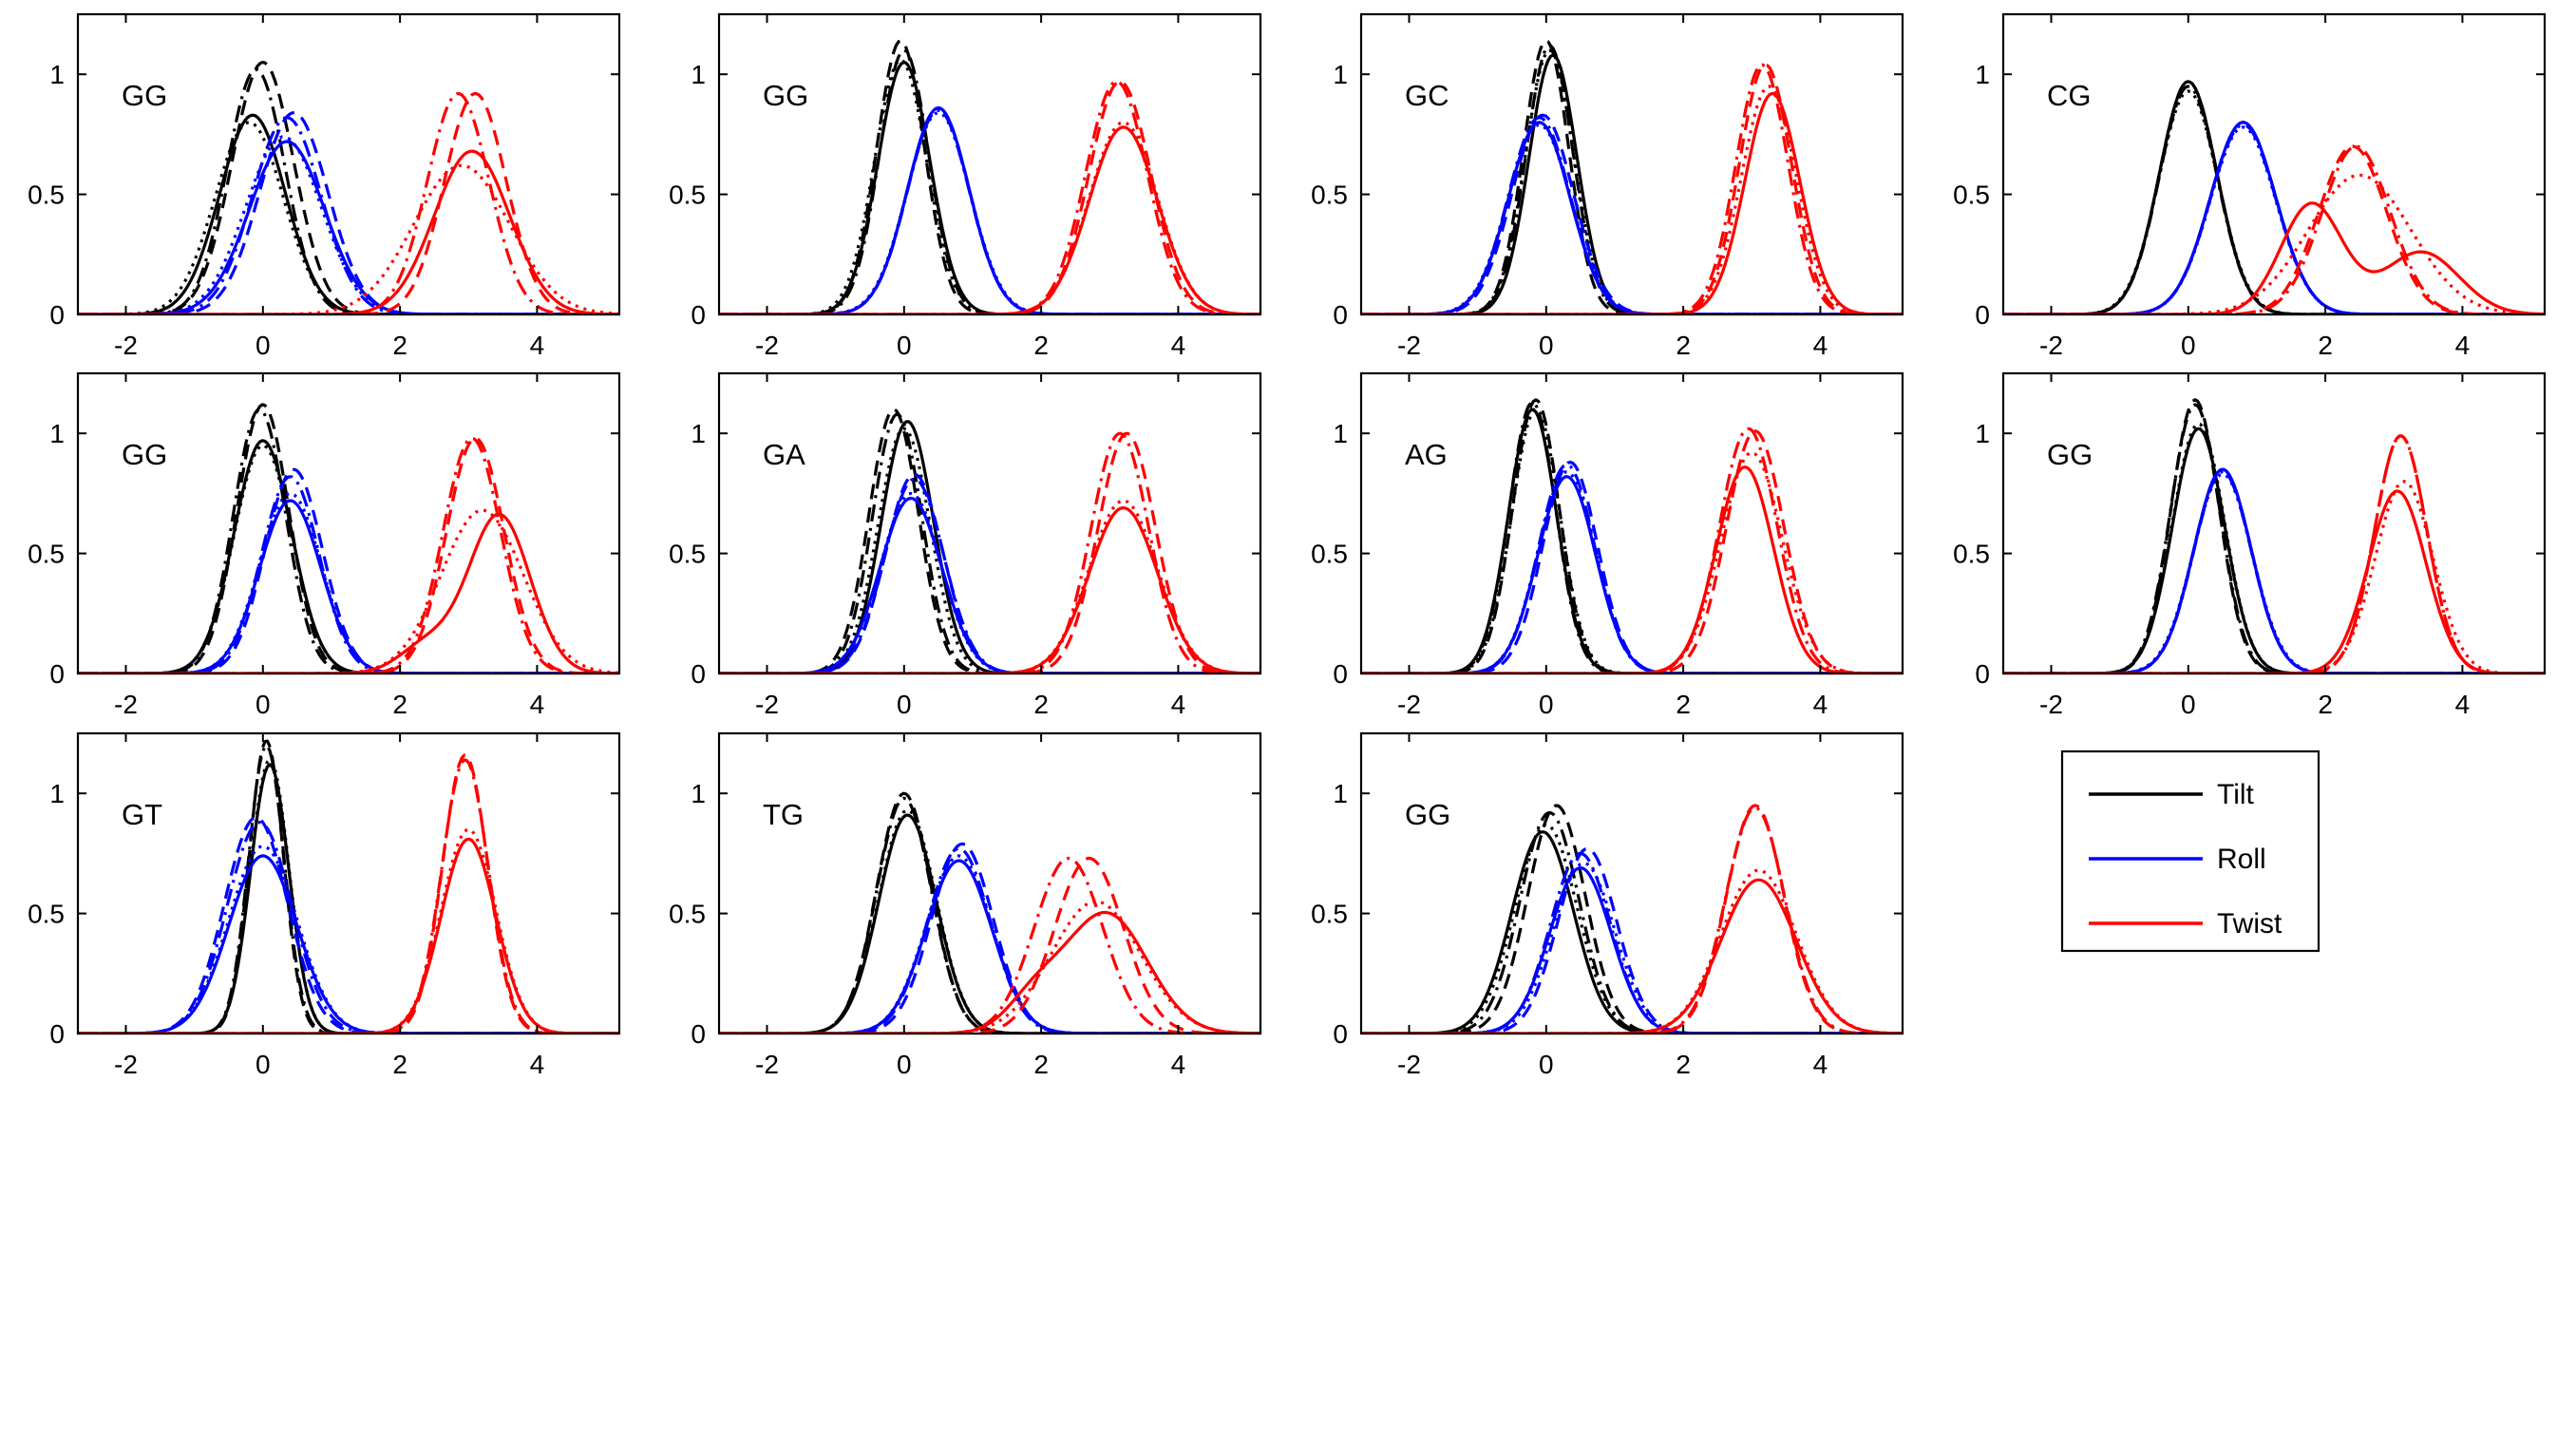 This screenshot has height=1442, width=2576. I want to click on subplot-gc: -2 0 2 4 0 0.5 1 GC, so click(1607, 186).